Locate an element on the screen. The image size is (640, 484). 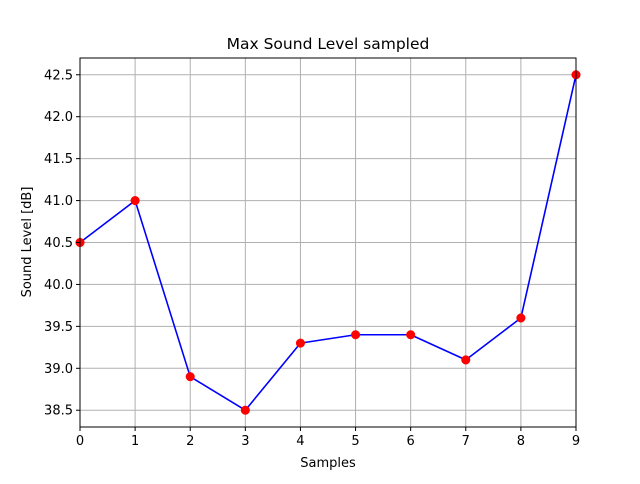
x-tick-label: 0 is located at coordinates (80, 441).